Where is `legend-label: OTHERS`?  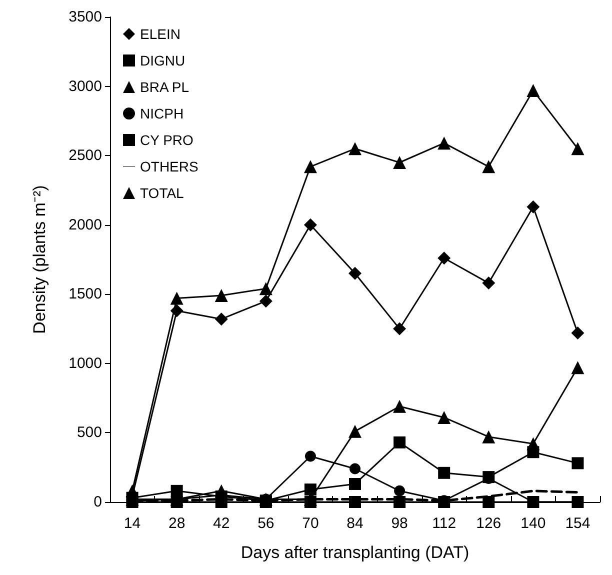 legend-label: OTHERS is located at coordinates (169, 166).